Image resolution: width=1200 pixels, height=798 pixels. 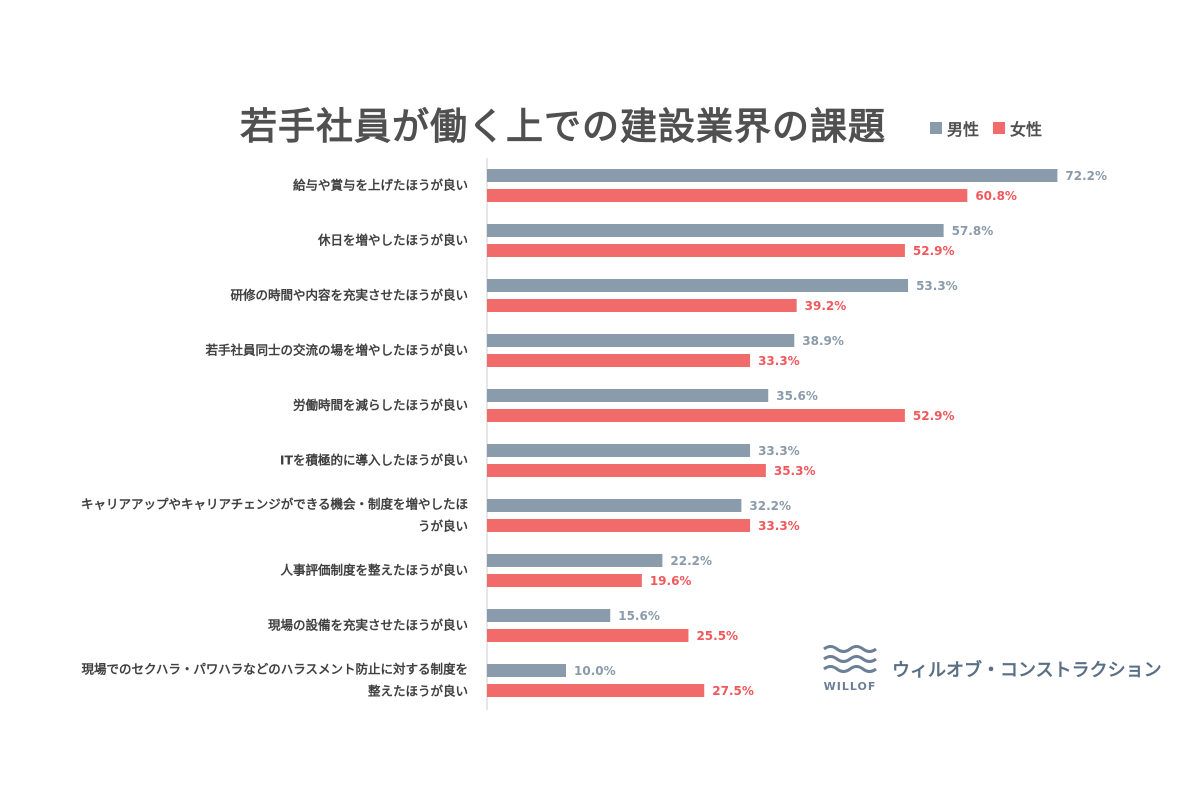 What do you see at coordinates (826, 306) in the screenshot?
I see `value-label-female: 39.2%` at bounding box center [826, 306].